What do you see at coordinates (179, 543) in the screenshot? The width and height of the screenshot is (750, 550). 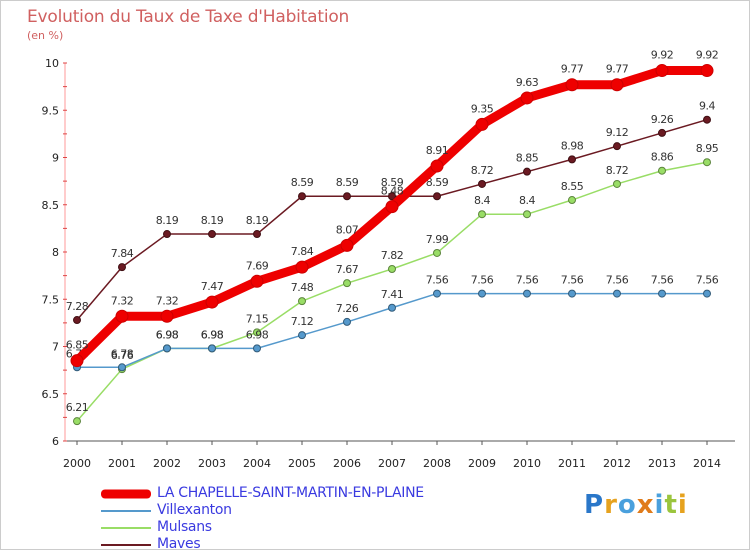 I see `legend-label: Maves` at bounding box center [179, 543].